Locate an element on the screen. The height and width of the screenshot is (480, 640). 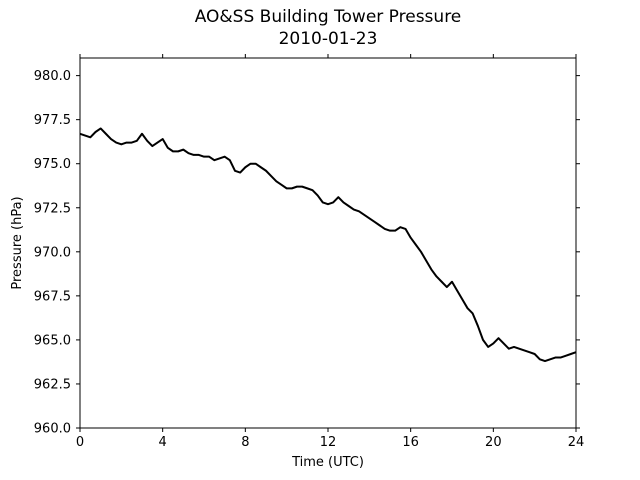
x-tick-label: 0 is located at coordinates (80, 442).